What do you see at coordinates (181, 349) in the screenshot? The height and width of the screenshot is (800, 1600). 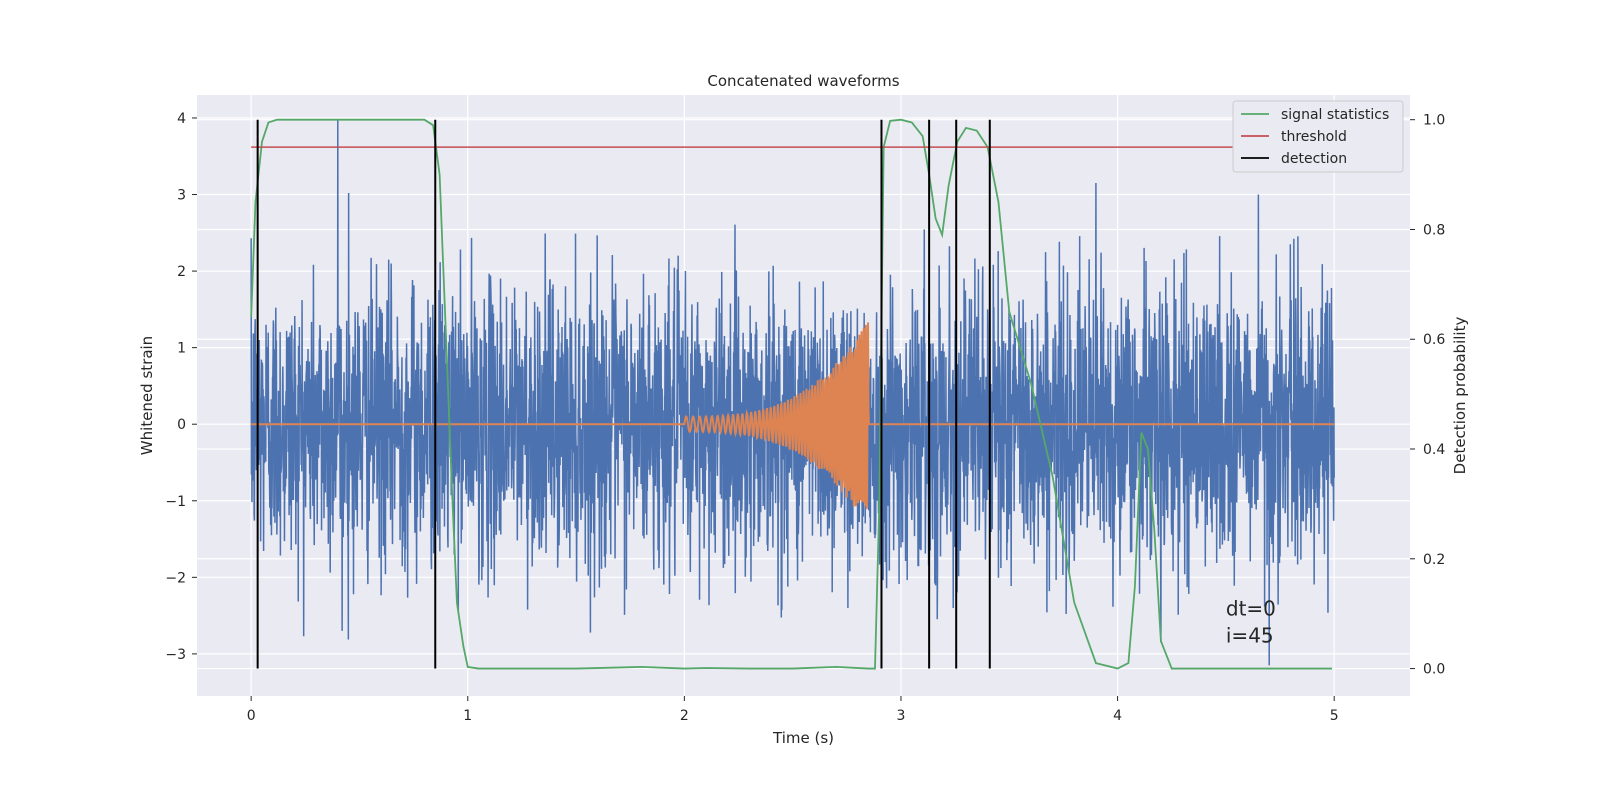 I see `y-tick-label: 1` at bounding box center [181, 349].